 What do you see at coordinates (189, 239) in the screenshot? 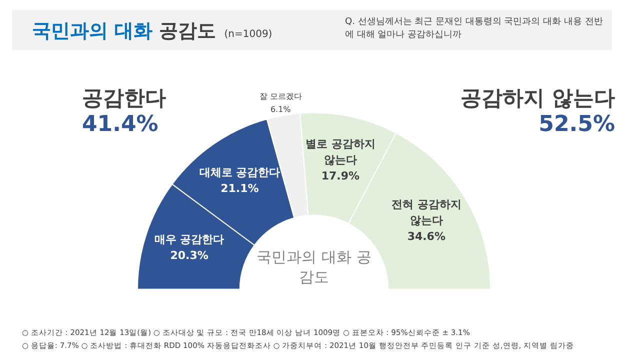
I see `slice-label: 매우 공감한다` at bounding box center [189, 239].